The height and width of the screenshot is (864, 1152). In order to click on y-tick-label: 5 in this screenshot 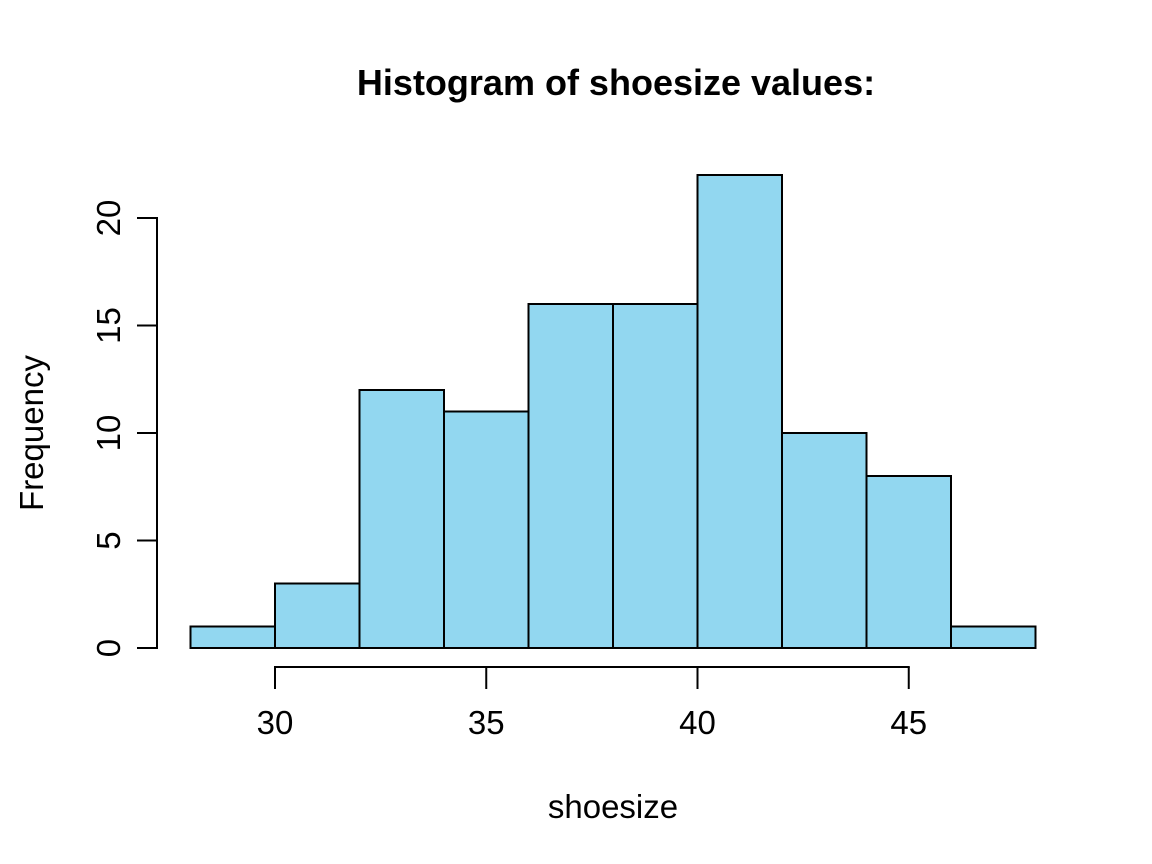, I will do `click(108, 540)`.